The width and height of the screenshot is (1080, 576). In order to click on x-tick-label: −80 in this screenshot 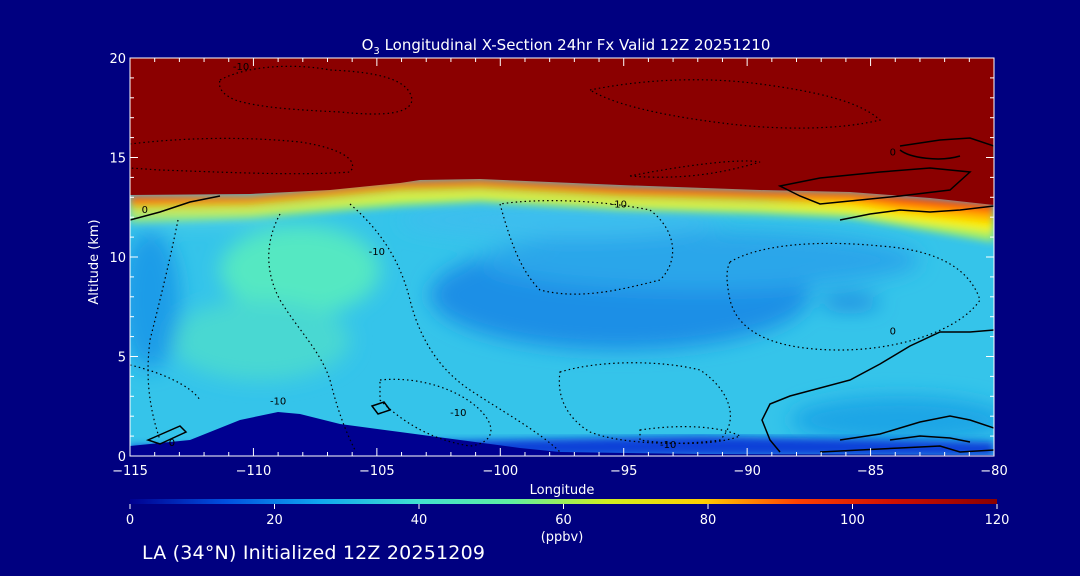, I will do `click(993, 471)`.